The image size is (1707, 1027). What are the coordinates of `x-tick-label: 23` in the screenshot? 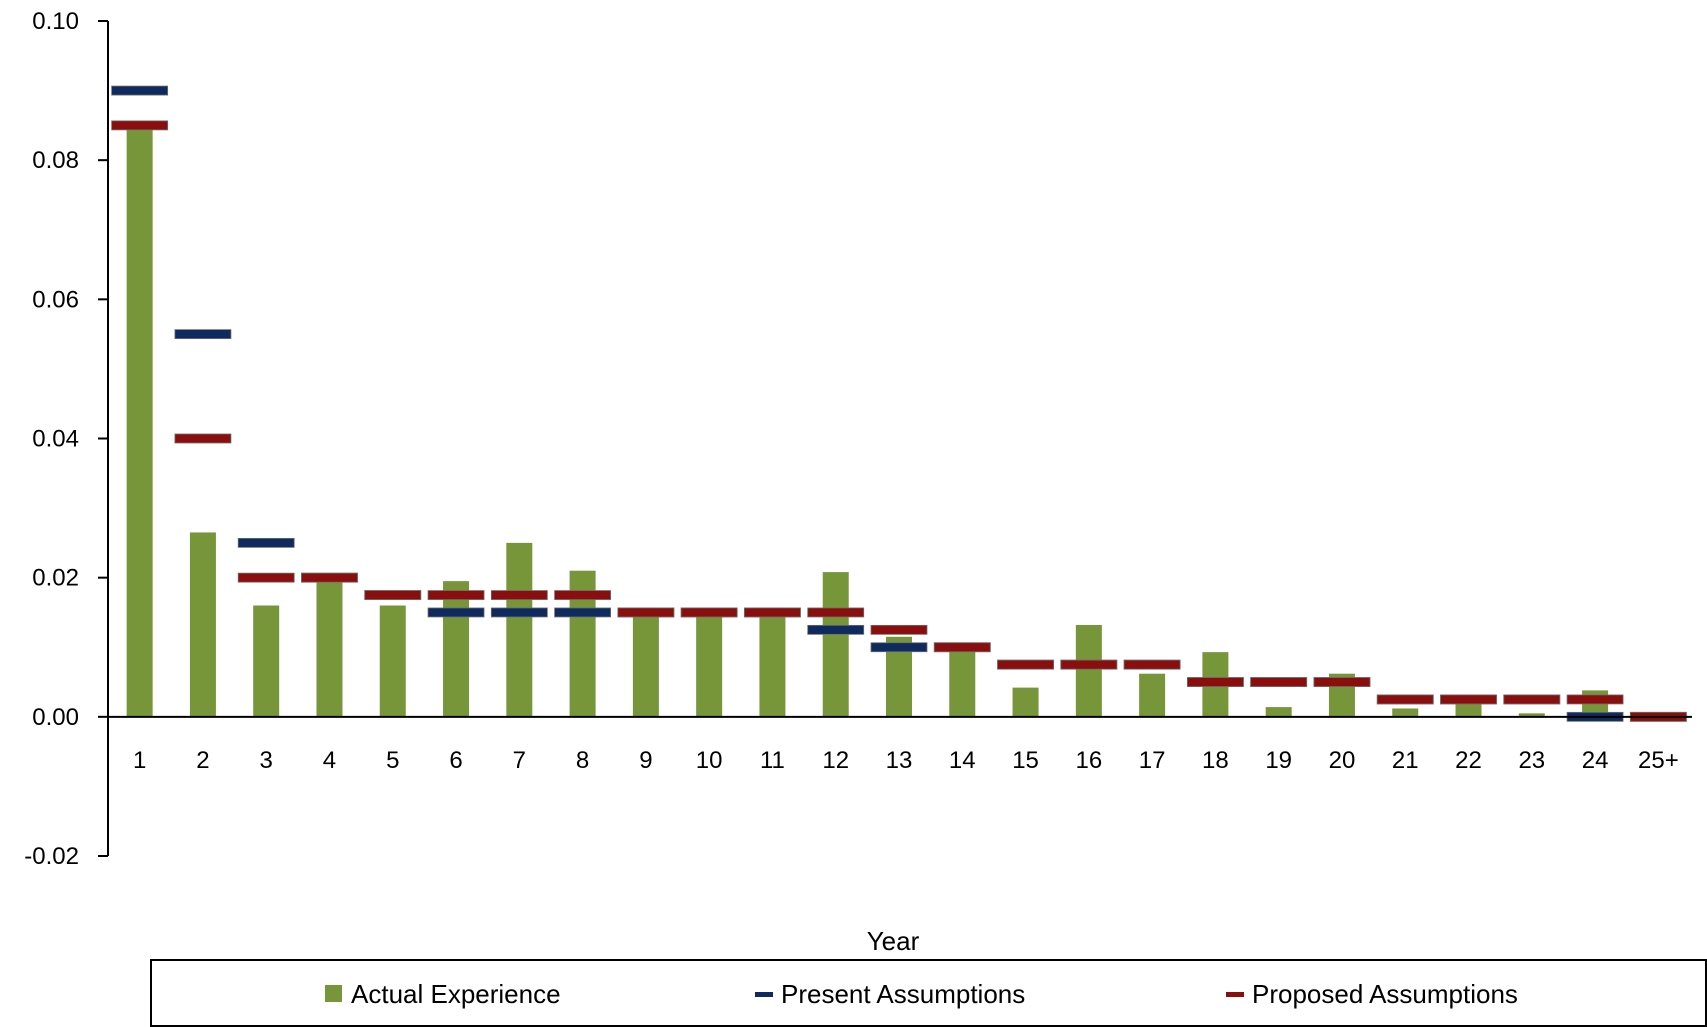 It's located at (1531, 760).